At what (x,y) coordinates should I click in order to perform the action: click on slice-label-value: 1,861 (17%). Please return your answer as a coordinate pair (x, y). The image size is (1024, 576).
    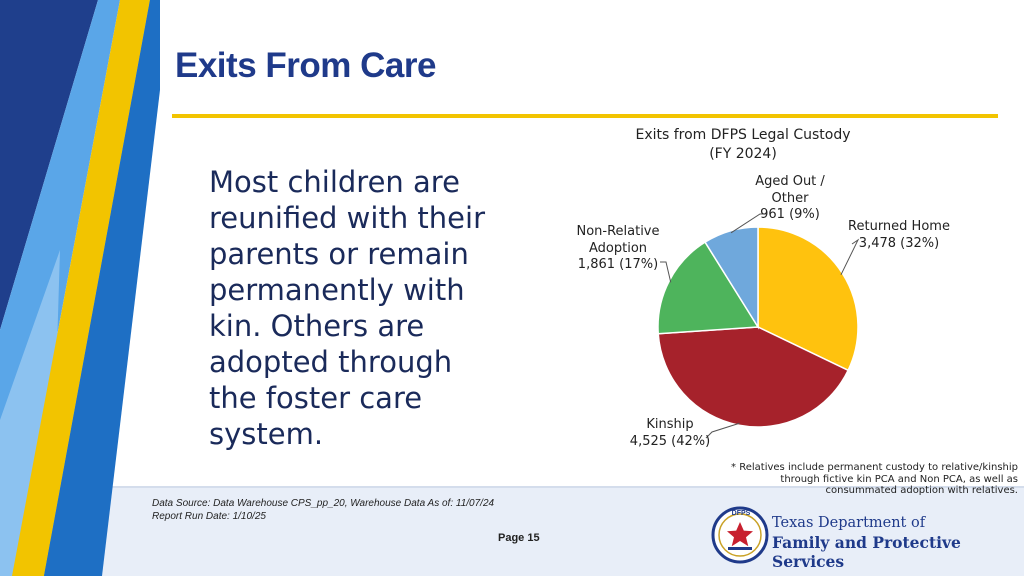
    Looking at the image, I should click on (618, 264).